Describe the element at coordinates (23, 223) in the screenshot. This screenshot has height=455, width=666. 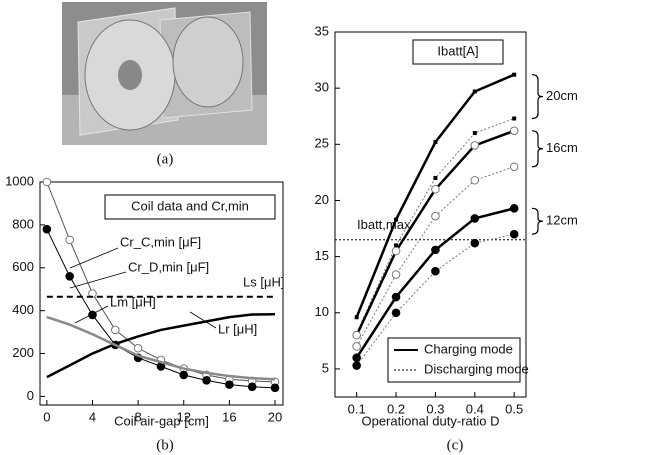
I see `y-tick-label: 800` at that location.